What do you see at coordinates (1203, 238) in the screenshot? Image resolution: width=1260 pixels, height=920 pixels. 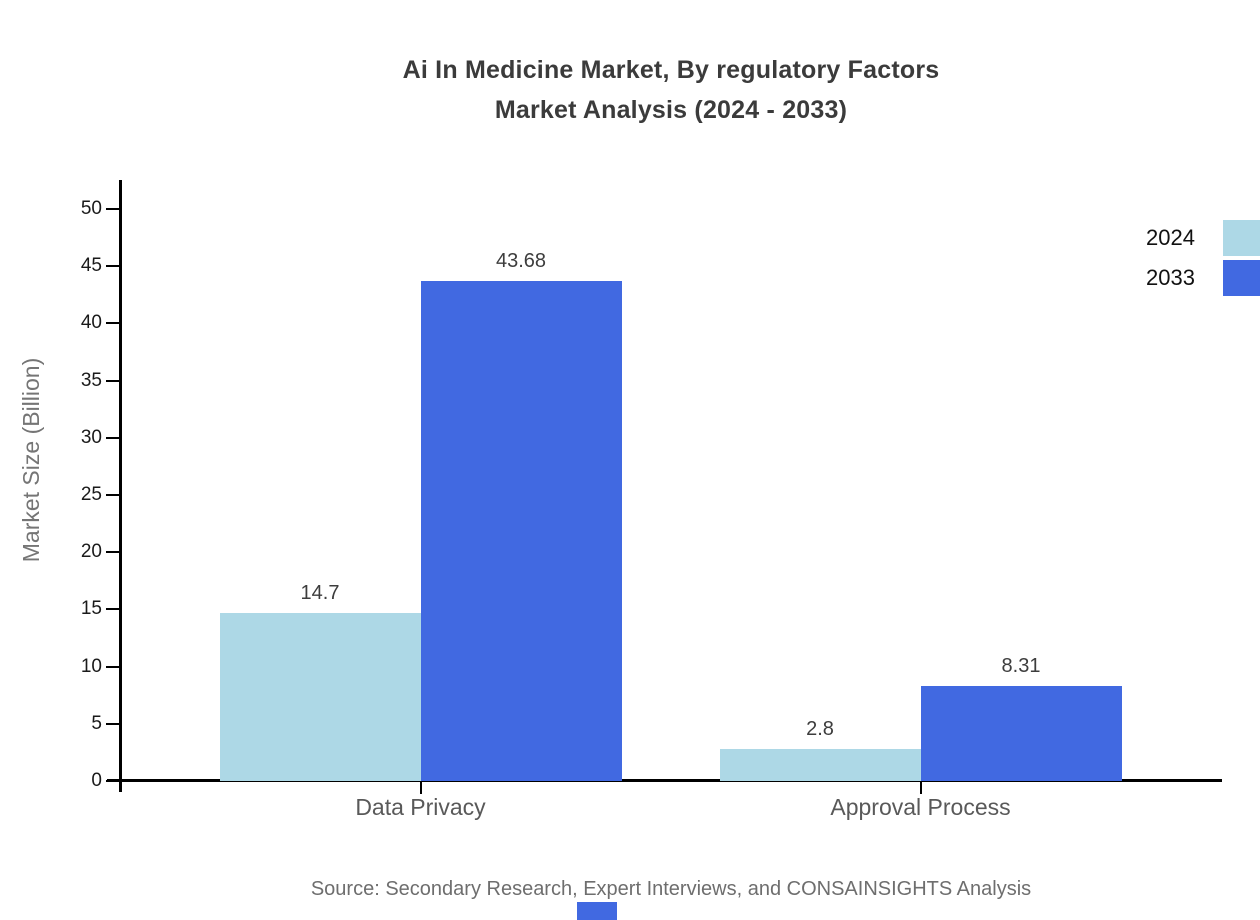 I see `legend-item-2024: 2024` at bounding box center [1203, 238].